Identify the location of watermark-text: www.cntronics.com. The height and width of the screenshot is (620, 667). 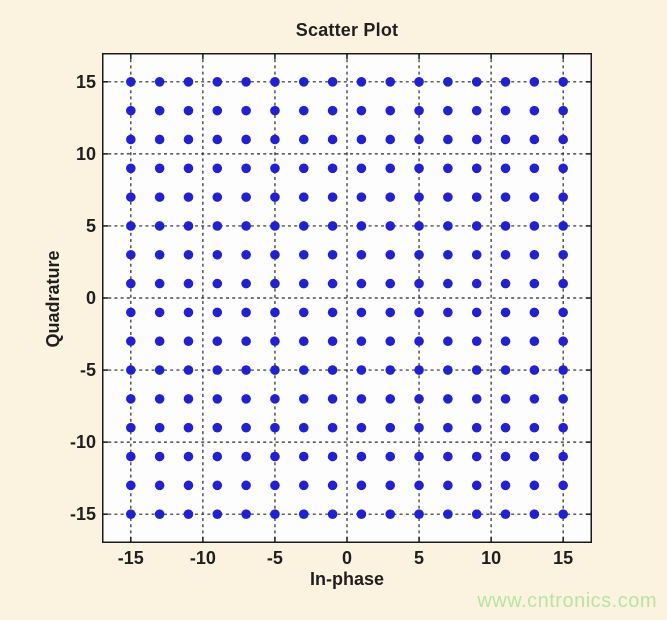
(567, 601).